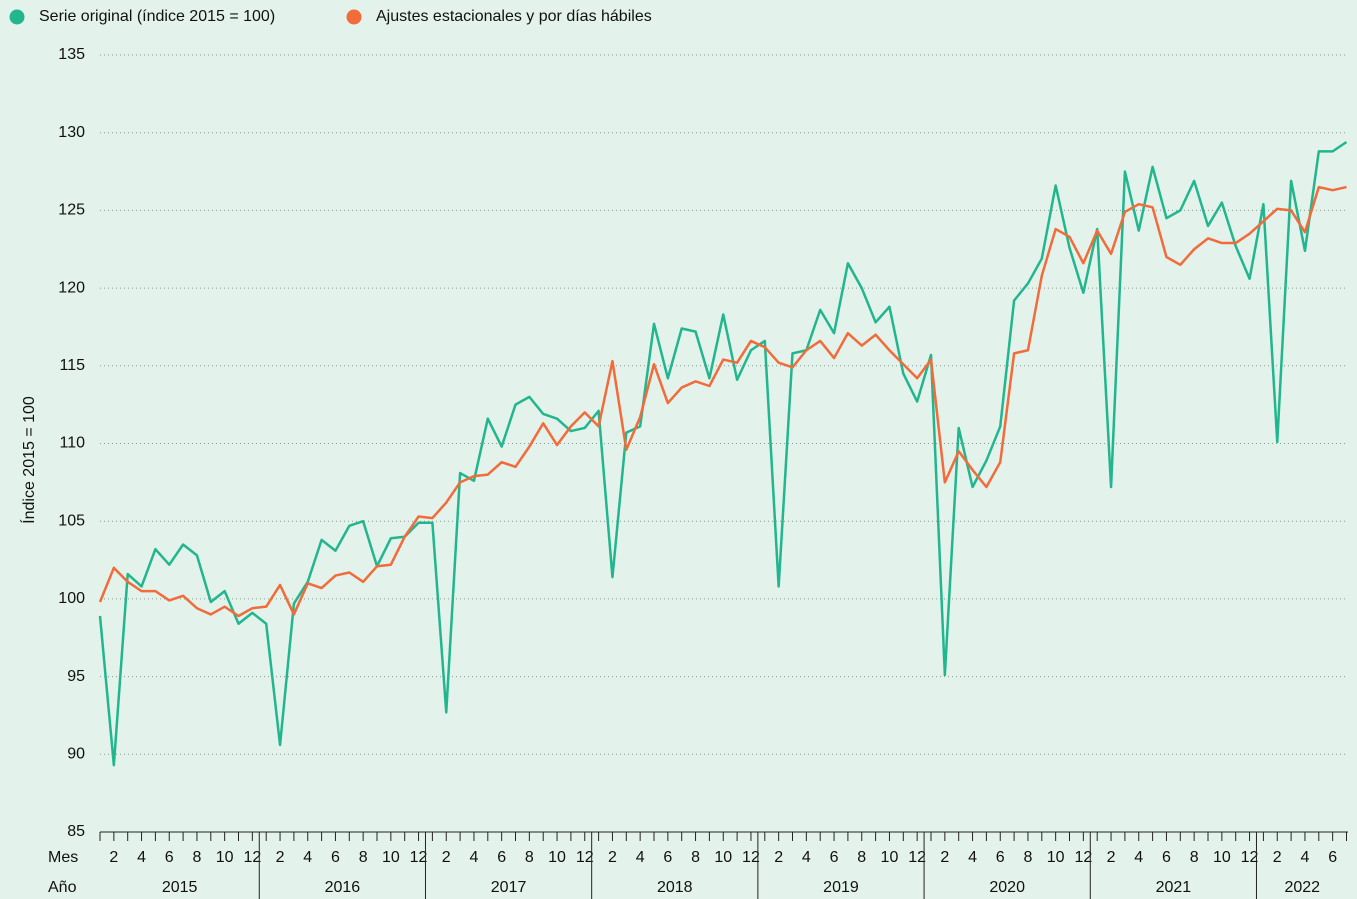 The height and width of the screenshot is (899, 1357). Describe the element at coordinates (157, 16) in the screenshot. I see `legend-label: Serie original (índice 2015 = 100)` at that location.